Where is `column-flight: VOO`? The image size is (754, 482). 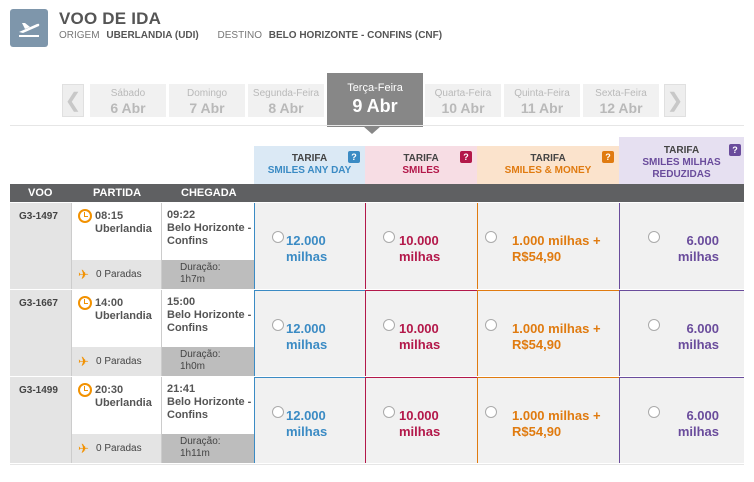 column-flight: VOO is located at coordinates (40, 193).